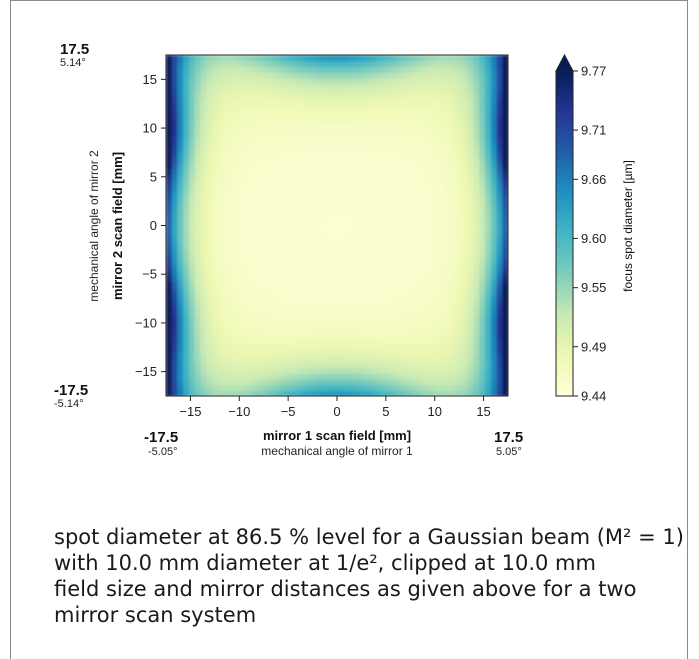 This screenshot has height=659, width=699. What do you see at coordinates (150, 128) in the screenshot?
I see `y-tick-label: 10` at bounding box center [150, 128].